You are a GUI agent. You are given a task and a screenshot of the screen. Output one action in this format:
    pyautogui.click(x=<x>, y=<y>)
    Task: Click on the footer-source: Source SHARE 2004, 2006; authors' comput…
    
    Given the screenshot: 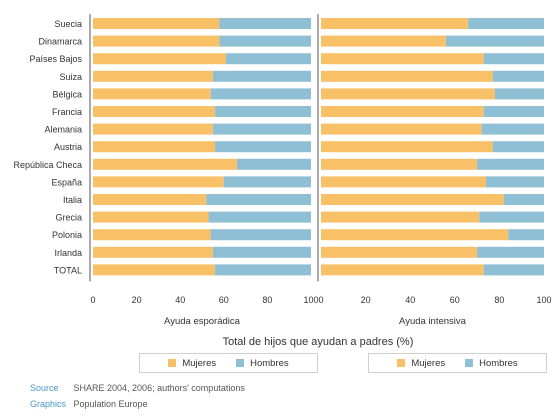 What is the action you would take?
    pyautogui.click(x=137, y=388)
    